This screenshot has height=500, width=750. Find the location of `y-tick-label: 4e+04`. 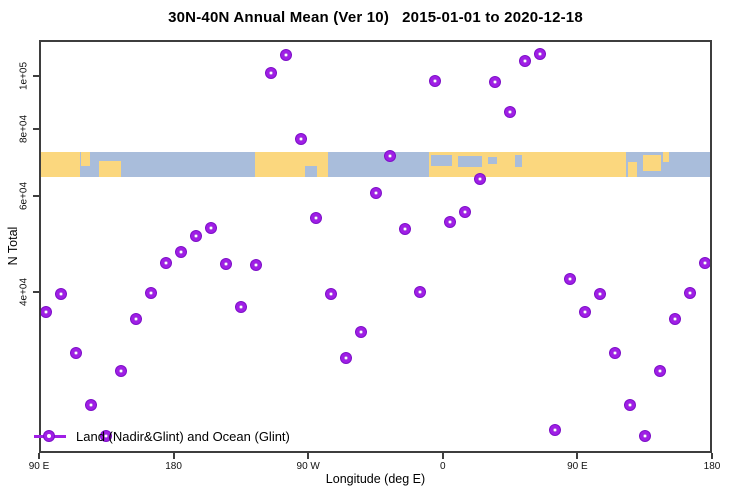

y-tick-label: 4e+04 is located at coordinates (24, 292).